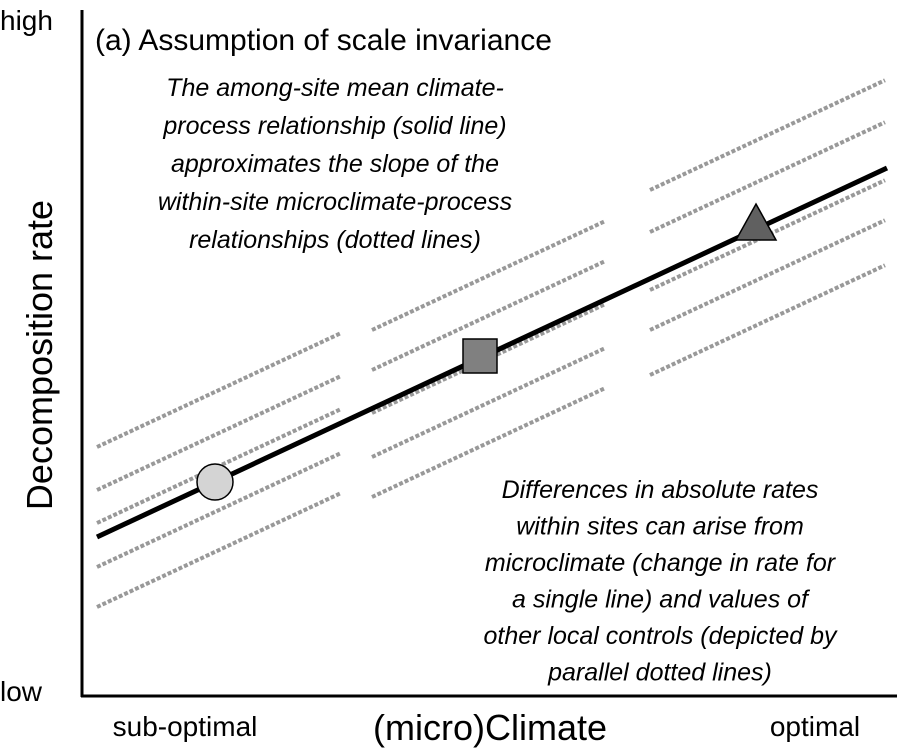 The width and height of the screenshot is (897, 753). Describe the element at coordinates (334, 126) in the screenshot. I see `annotation-line: process relationship (solid line)` at that location.